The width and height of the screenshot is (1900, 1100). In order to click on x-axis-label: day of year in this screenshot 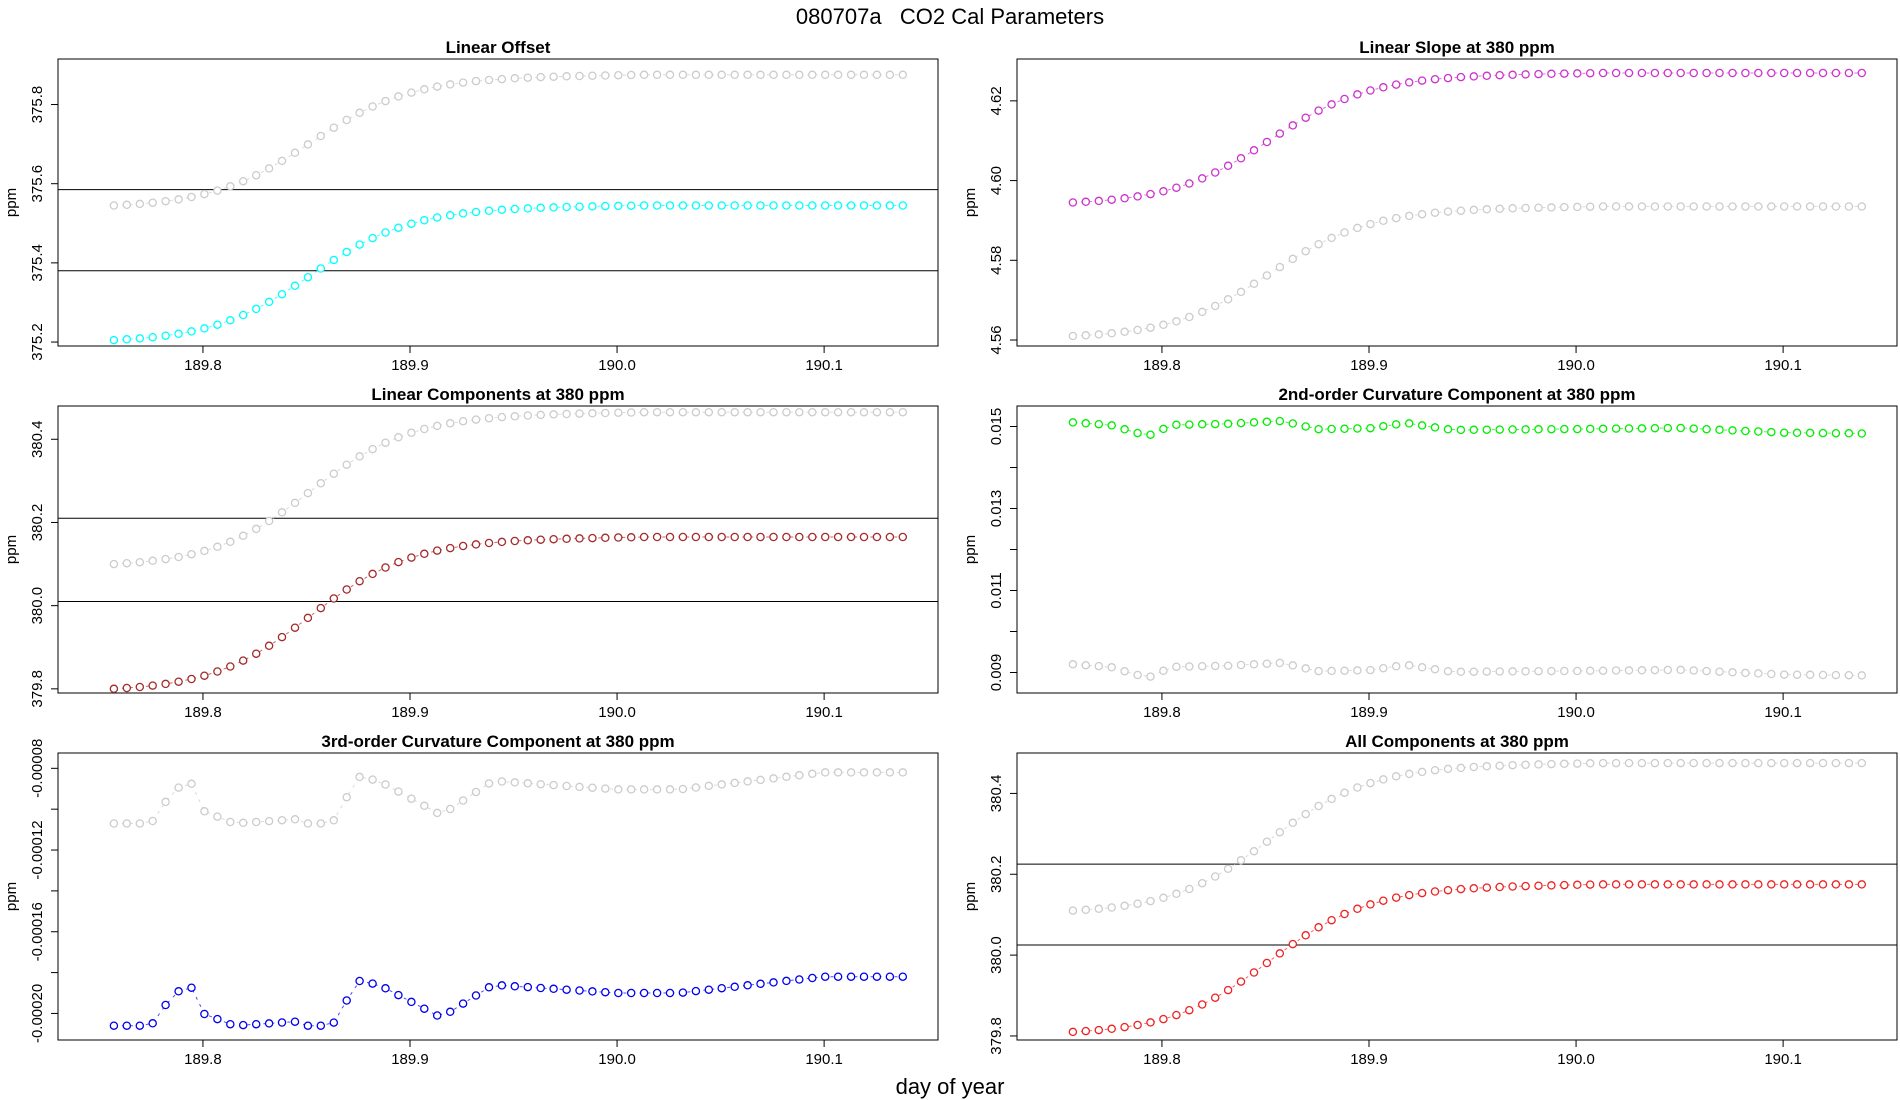, I will do `click(950, 1086)`.